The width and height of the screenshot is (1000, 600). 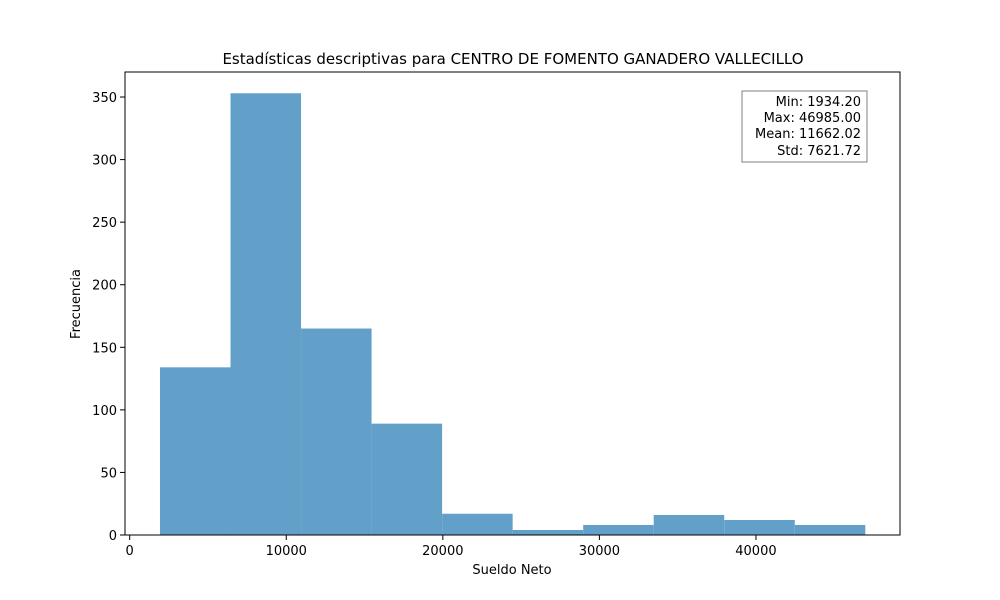 What do you see at coordinates (104, 411) in the screenshot?
I see `y-tick-label: 100` at bounding box center [104, 411].